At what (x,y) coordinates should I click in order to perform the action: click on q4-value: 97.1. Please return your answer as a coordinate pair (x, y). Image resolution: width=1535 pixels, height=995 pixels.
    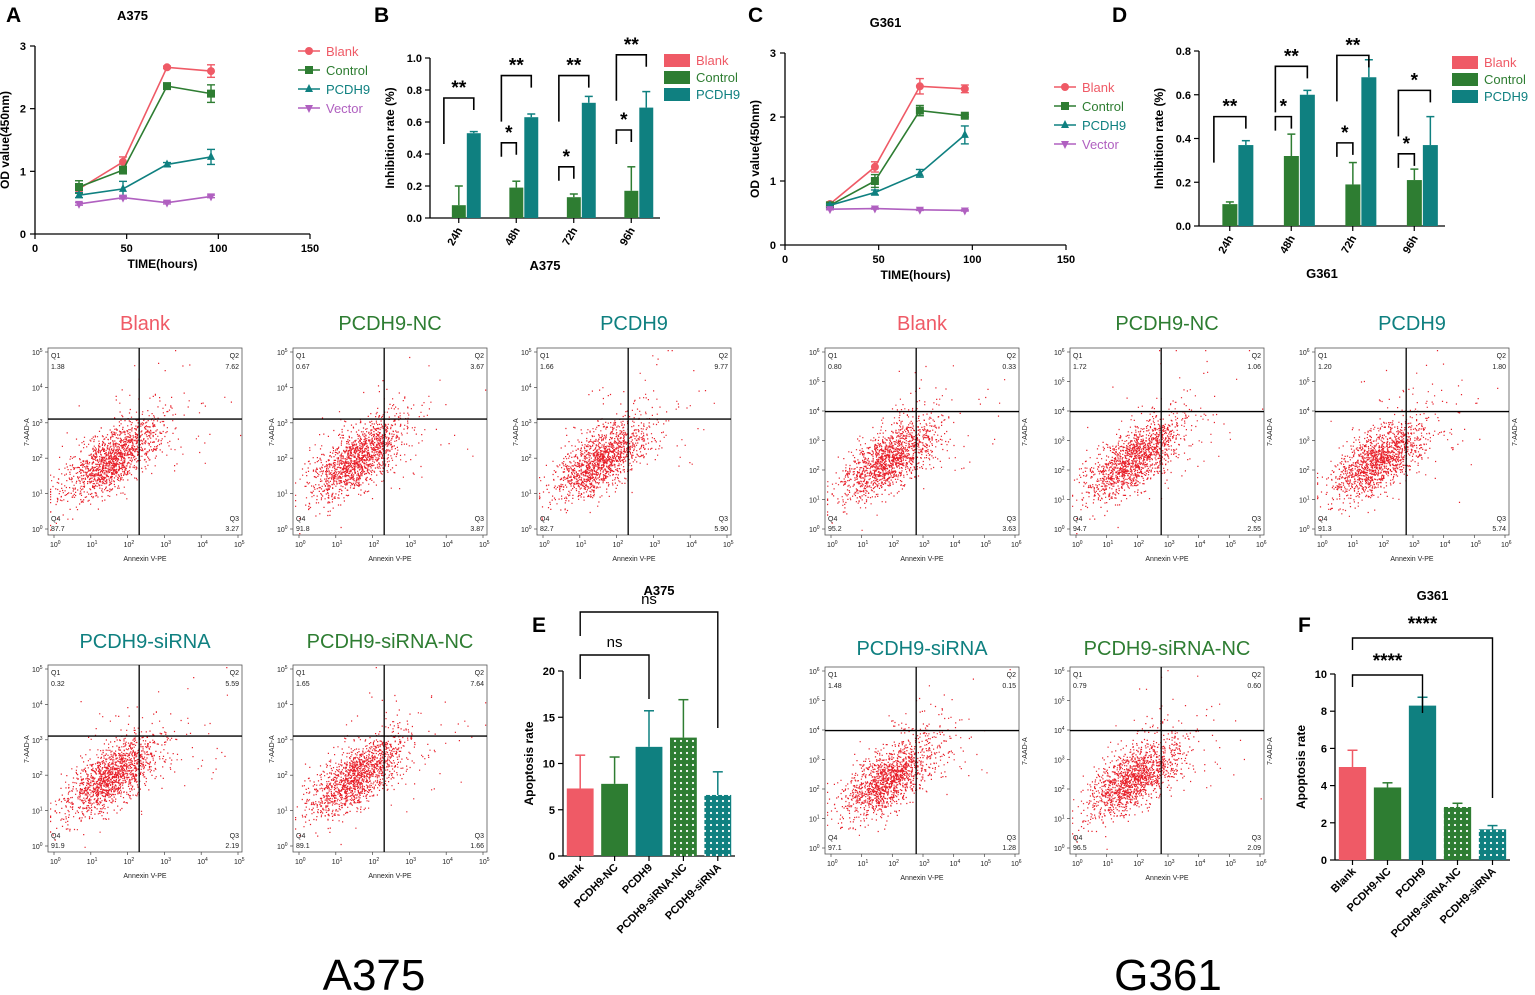
    Looking at the image, I should click on (835, 848).